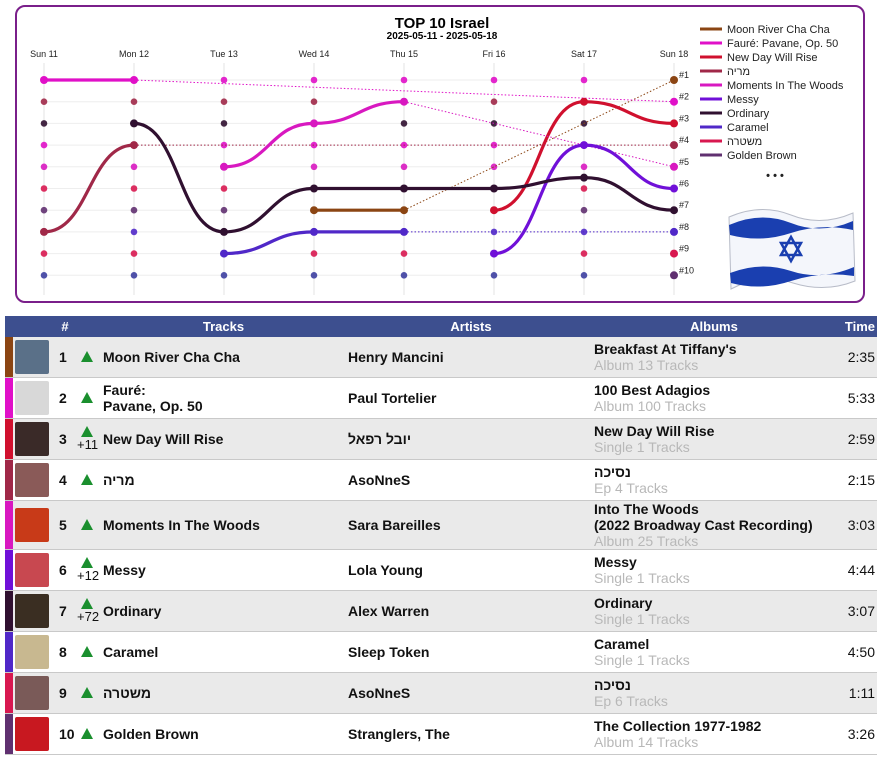  What do you see at coordinates (861, 651) in the screenshot?
I see `track-duration: 4:50` at bounding box center [861, 651].